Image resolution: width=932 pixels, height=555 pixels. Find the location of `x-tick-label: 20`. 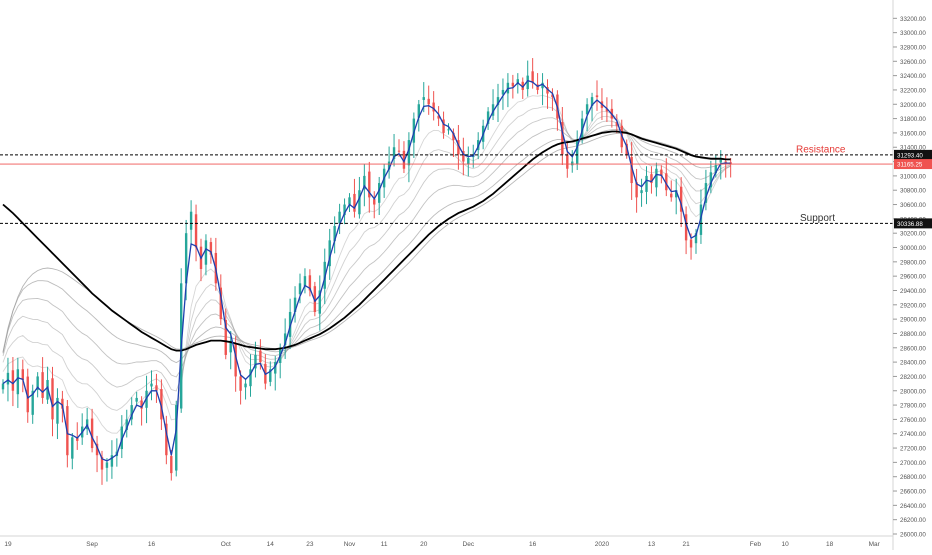

x-tick-label: 20 is located at coordinates (424, 544).